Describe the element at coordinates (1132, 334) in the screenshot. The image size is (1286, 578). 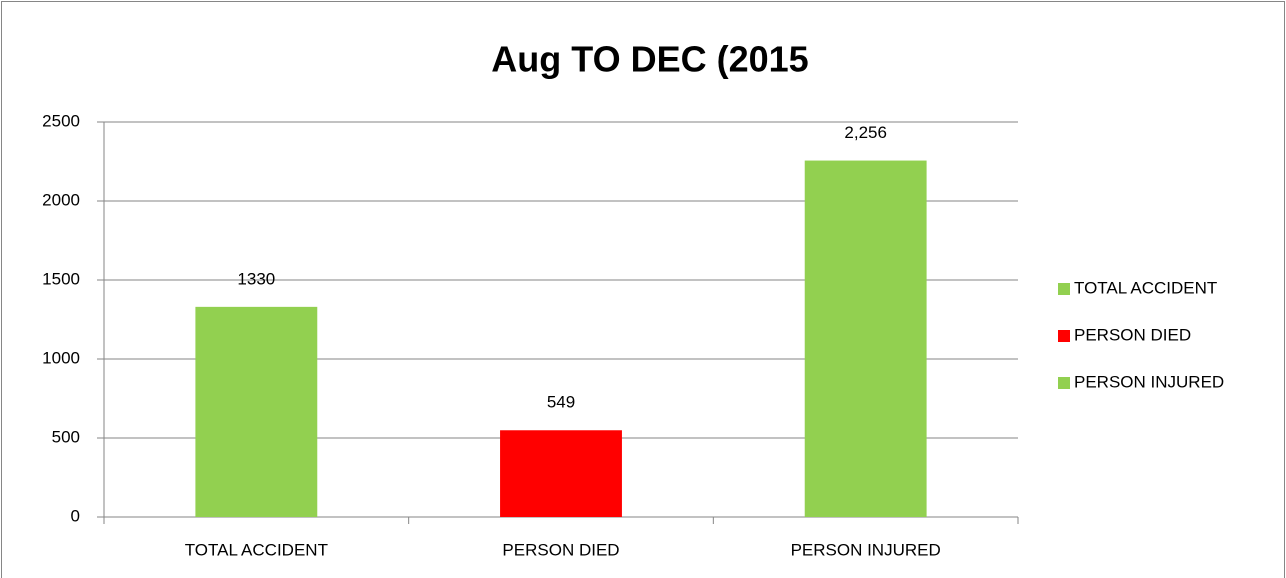
I see `legend-label: PERSON DIED` at that location.